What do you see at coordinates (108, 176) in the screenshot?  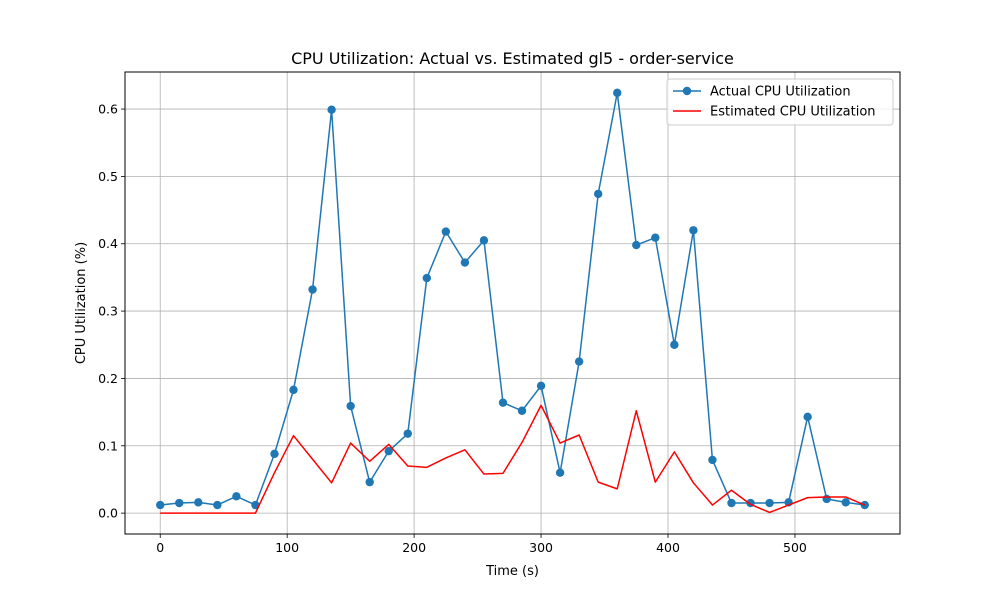 I see `y-tick-label: 0.5` at bounding box center [108, 176].